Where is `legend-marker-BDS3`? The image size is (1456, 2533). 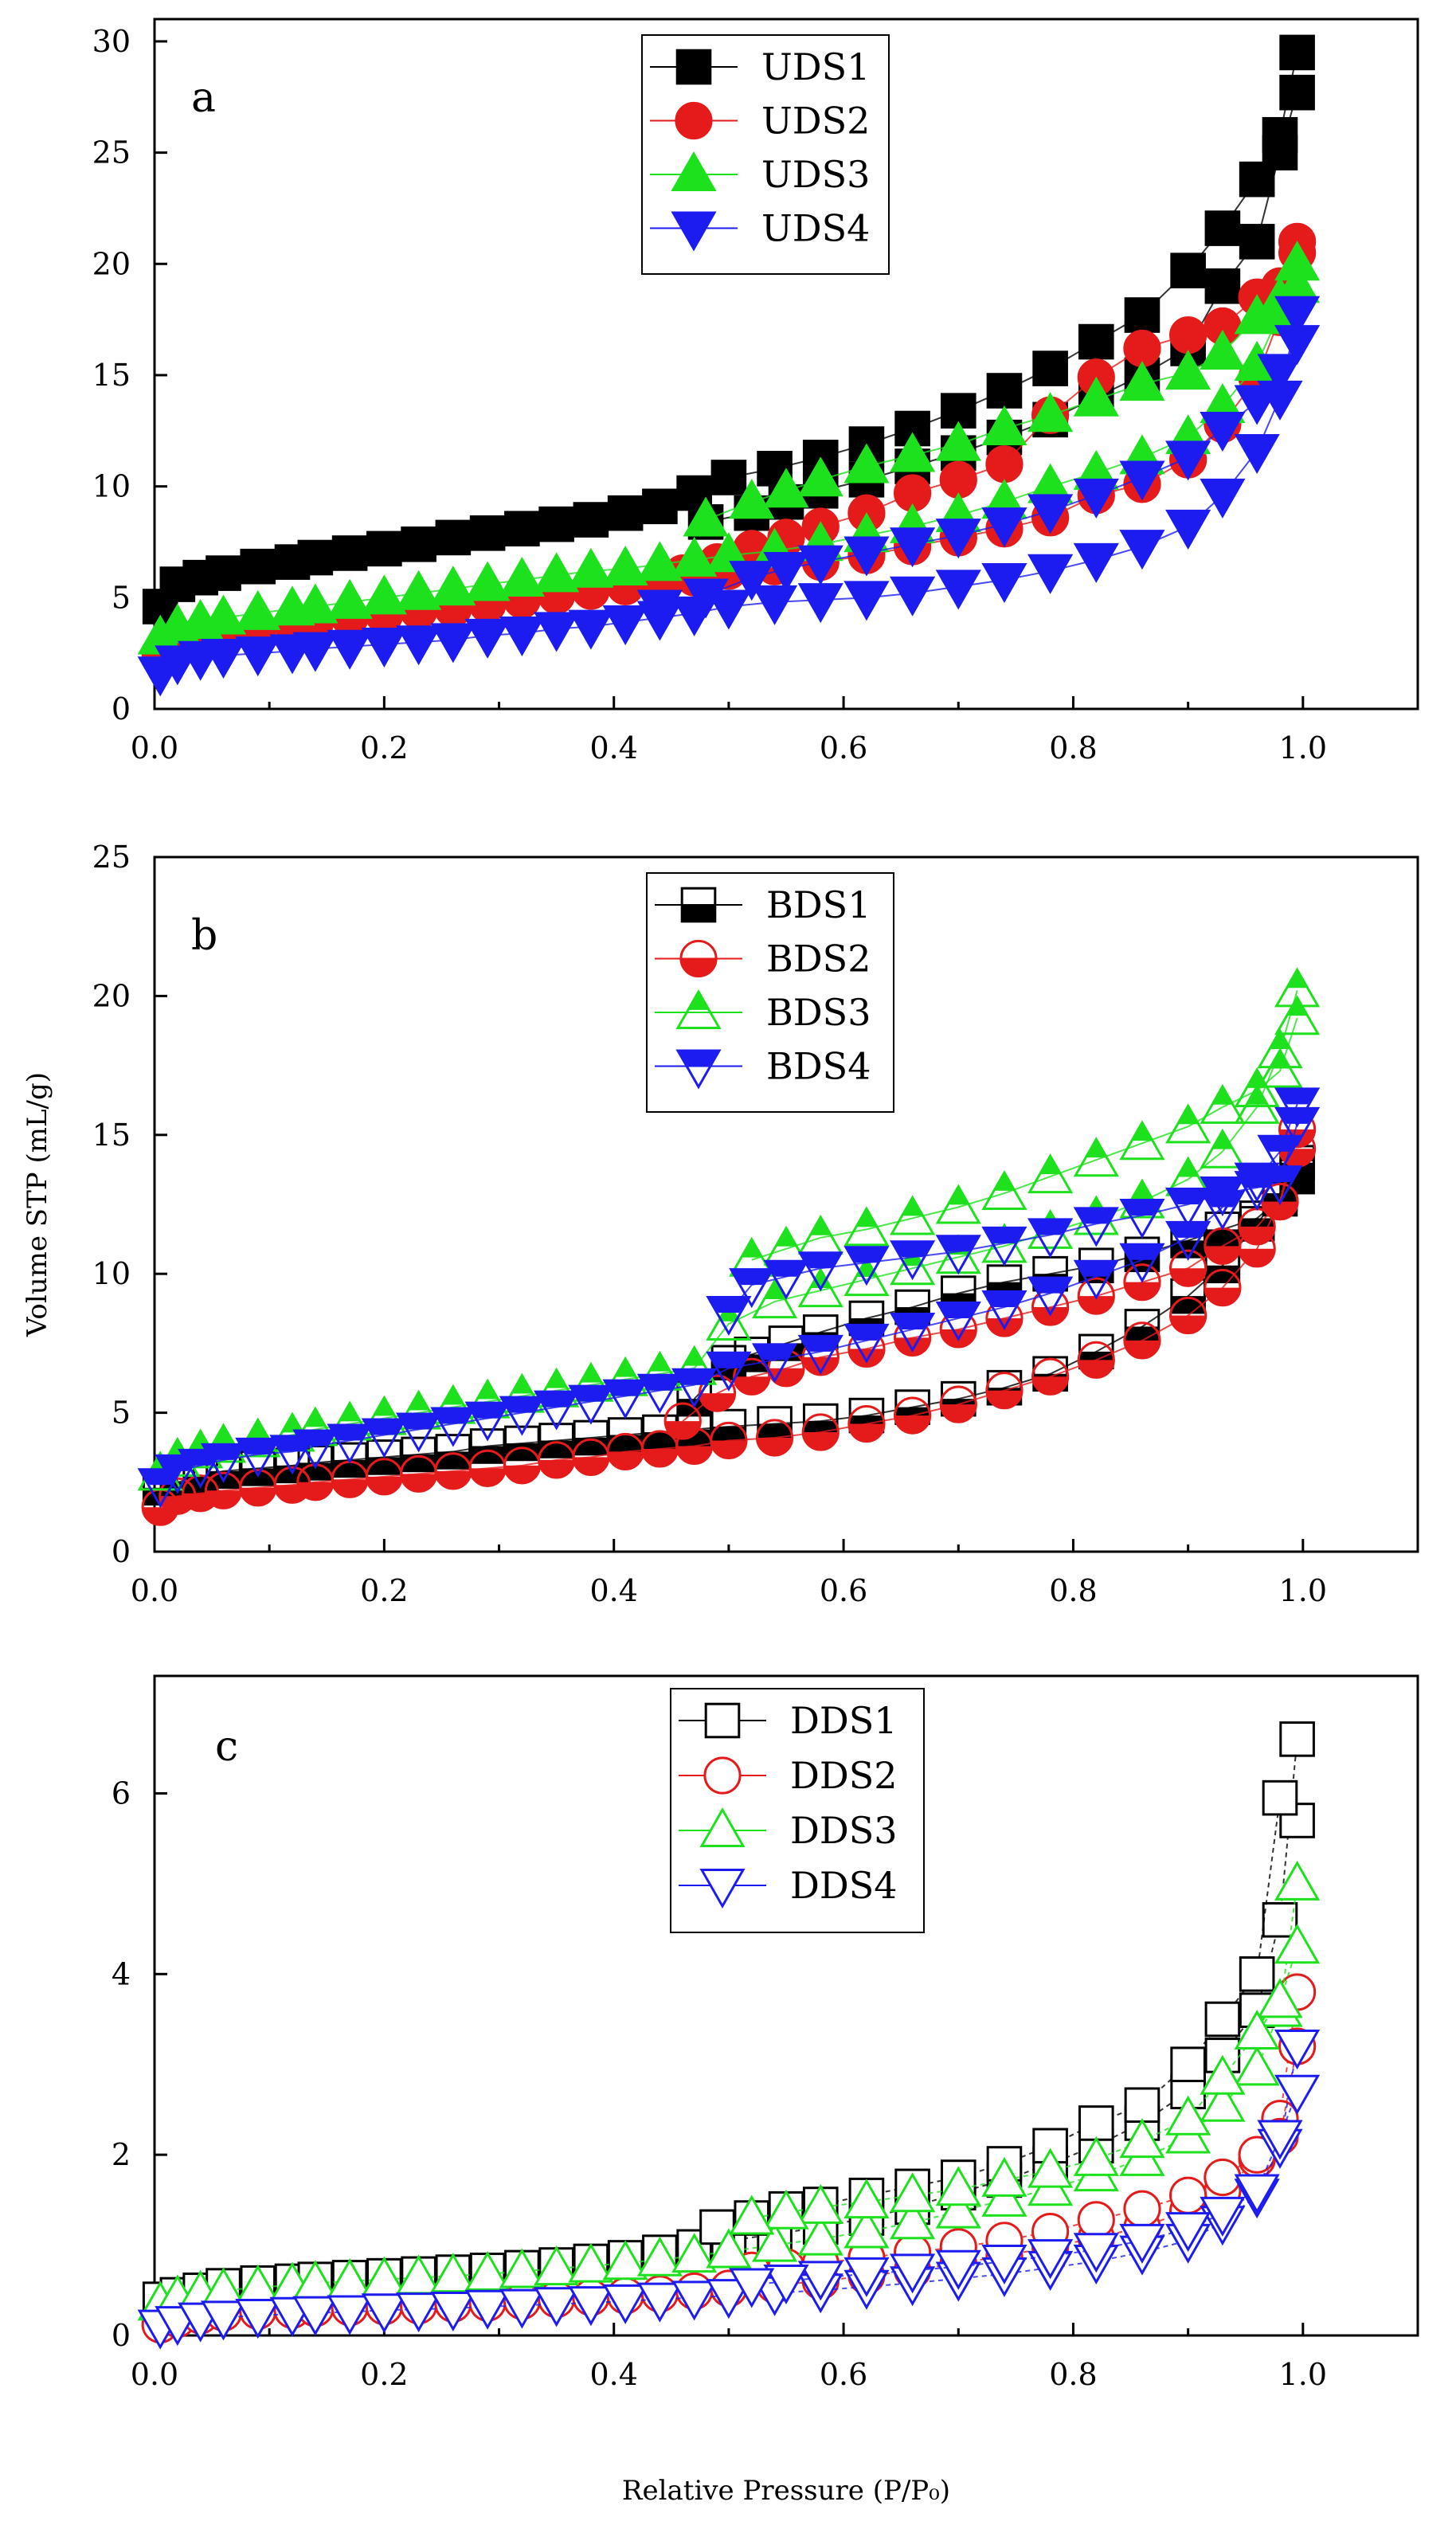
legend-marker-BDS3 is located at coordinates (698, 1009).